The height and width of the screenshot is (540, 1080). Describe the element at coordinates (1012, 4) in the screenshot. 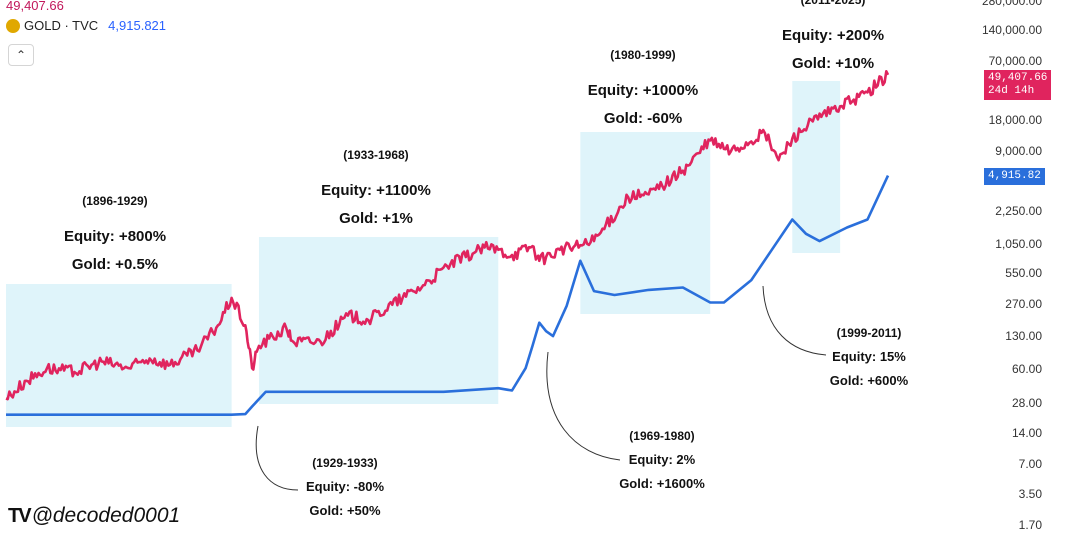

I see `y-tick-label: 280,000.00` at that location.